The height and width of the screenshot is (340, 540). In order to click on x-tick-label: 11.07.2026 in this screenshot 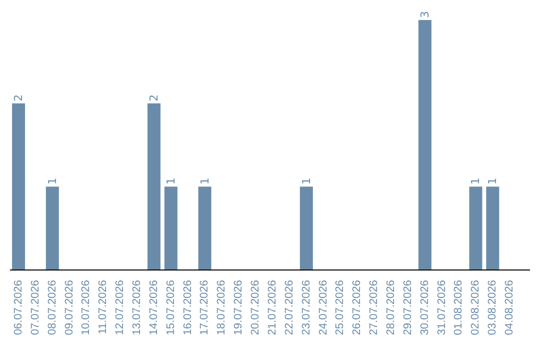, I will do `click(103, 307)`.